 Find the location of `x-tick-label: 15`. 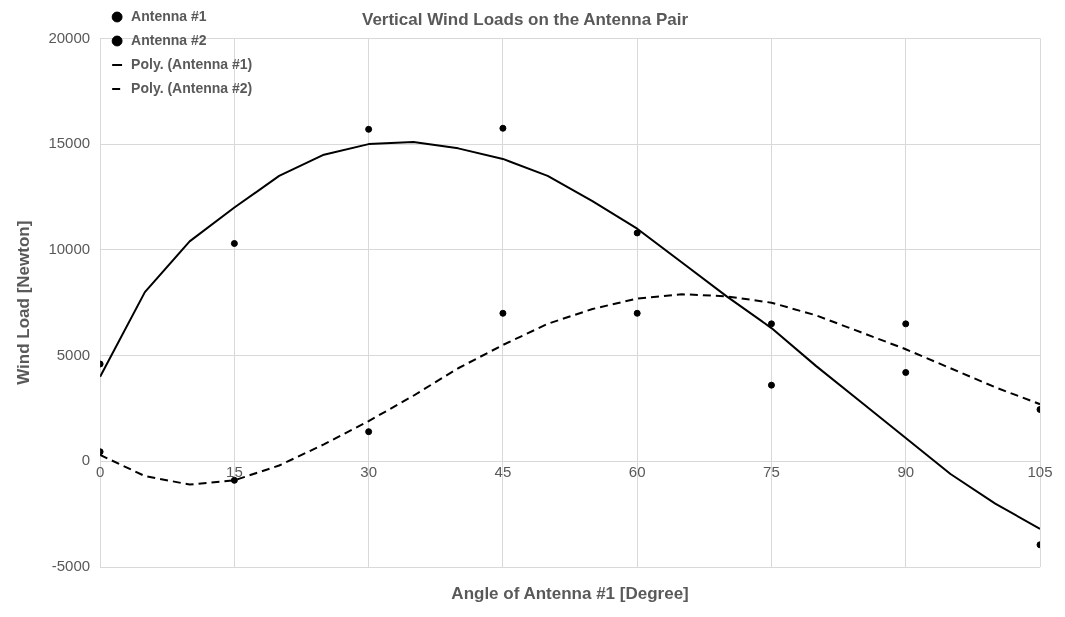

x-tick-label: 15 is located at coordinates (234, 472).